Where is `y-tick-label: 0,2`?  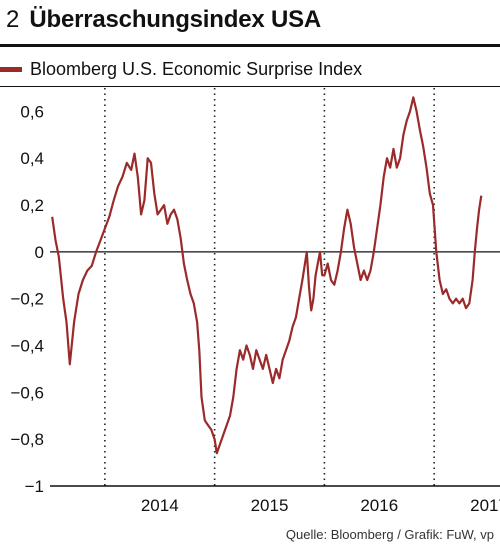
y-tick-label: 0,2 is located at coordinates (32, 205).